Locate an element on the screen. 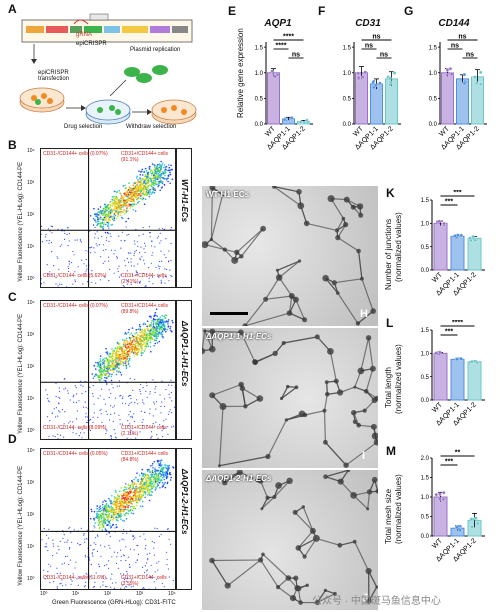 This screenshot has height=612, width=500. micrograph-j-letter: J is located at coordinates (365, 598).